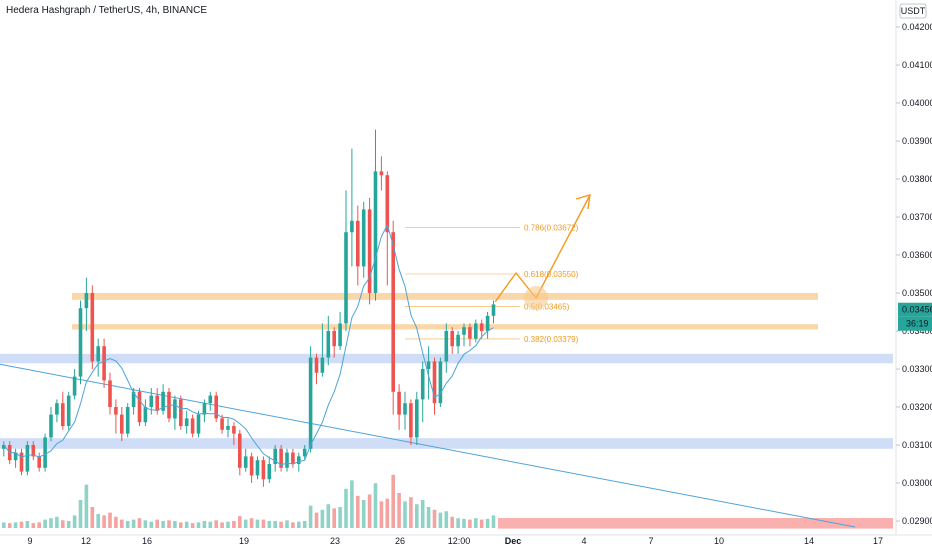 This screenshot has width=932, height=550. I want to click on x-tick-label: 26, so click(400, 541).